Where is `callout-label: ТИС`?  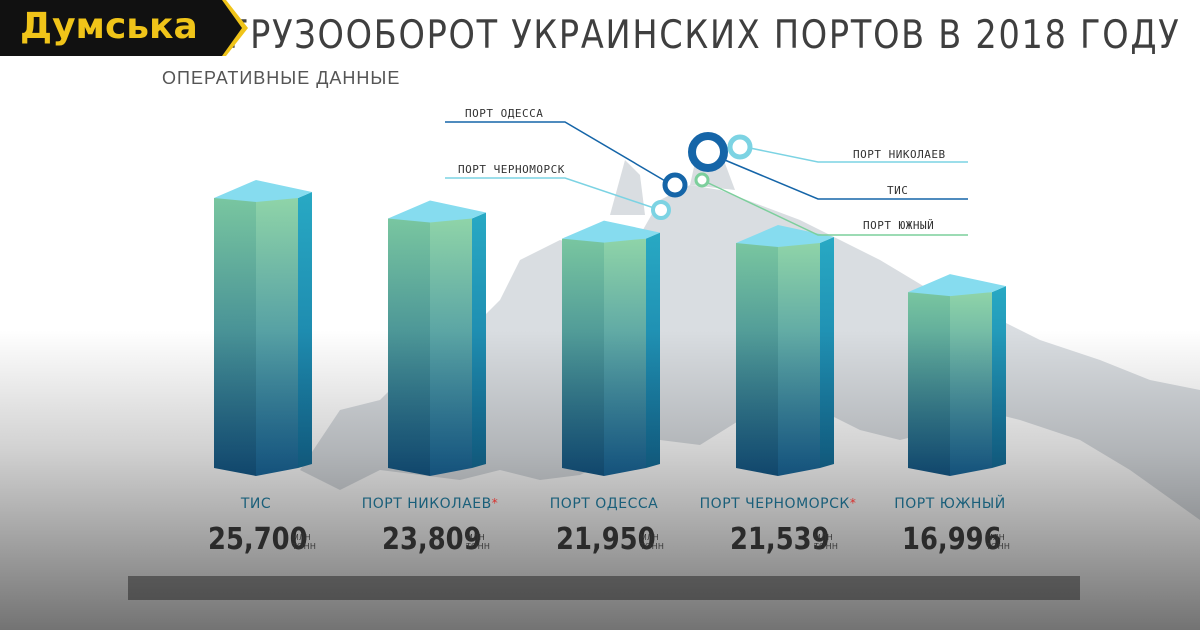
callout-label: ТИС is located at coordinates (897, 190).